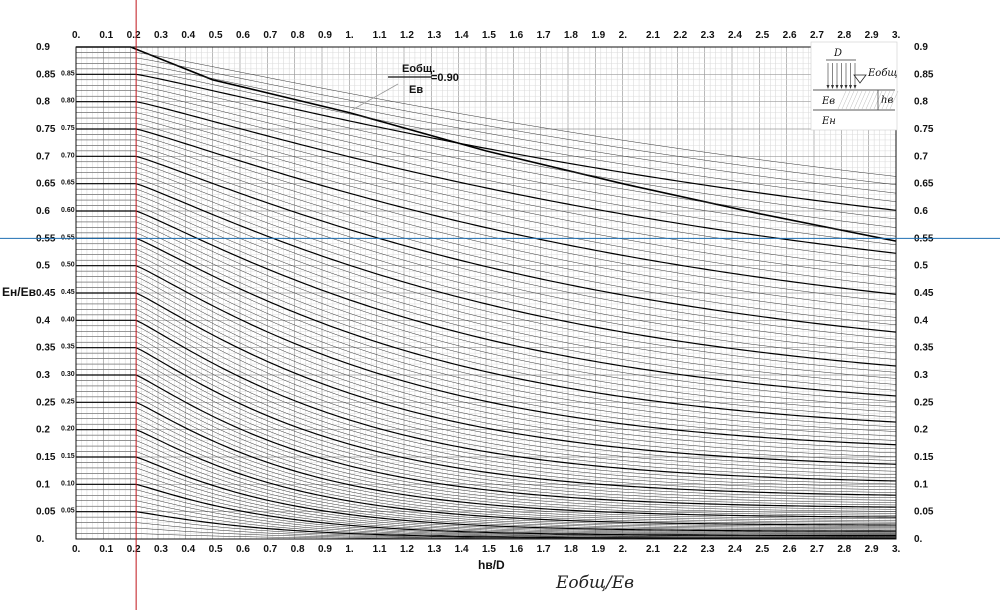  I want to click on x-tick-label-bottom: 0.8, so click(298, 549).